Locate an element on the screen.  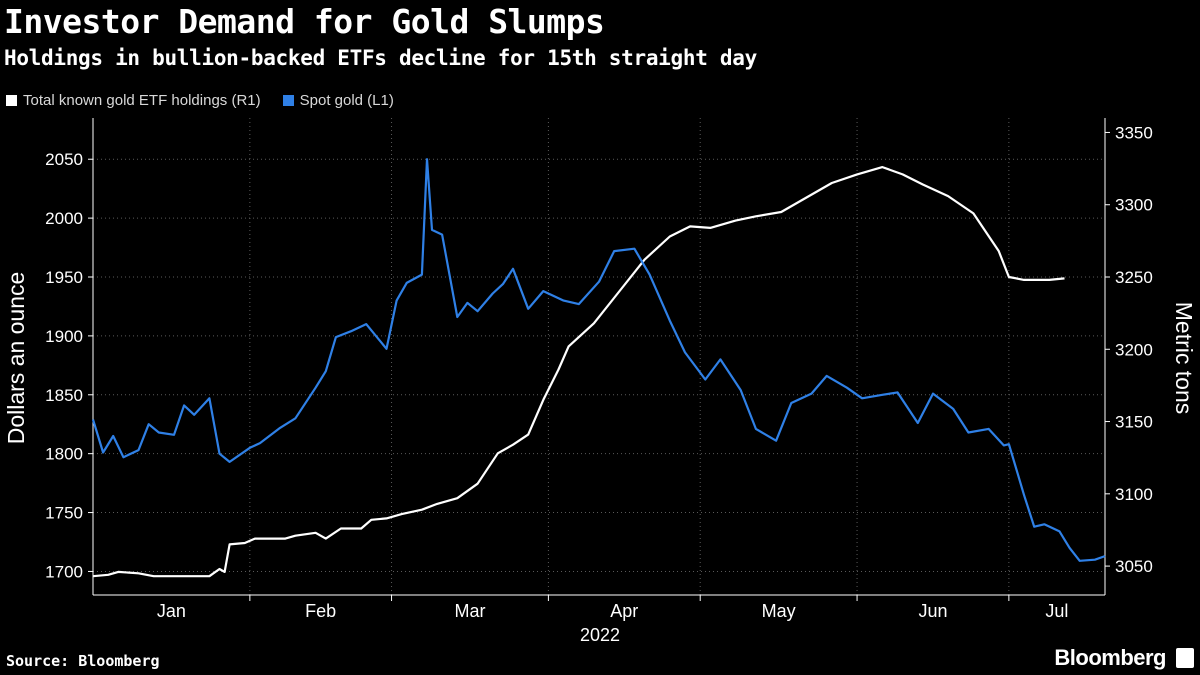
legend-label-spot: Spot gold (L1) is located at coordinates (346, 100).